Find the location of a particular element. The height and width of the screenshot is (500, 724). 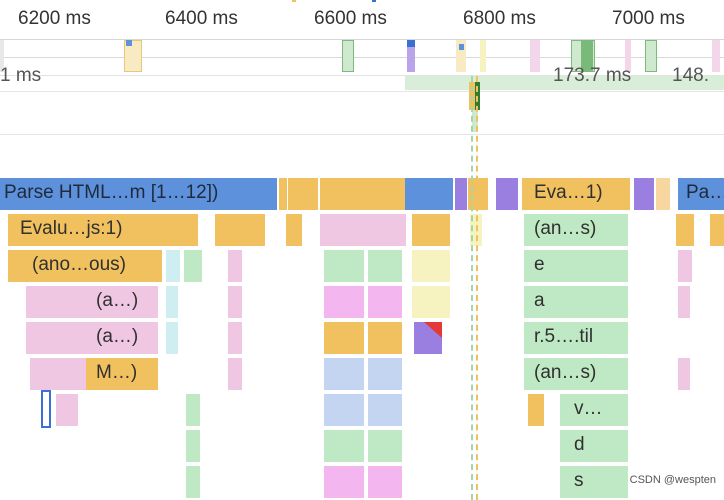

flame-task-s: s is located at coordinates (594, 482).